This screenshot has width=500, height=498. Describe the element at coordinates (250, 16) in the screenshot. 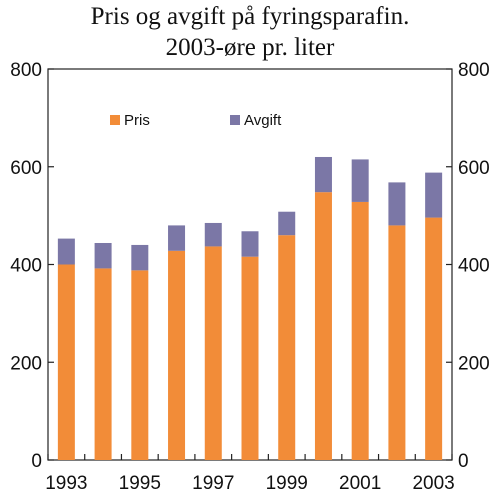

I see `chart-title: Pris og avgift på fyringsparafin.` at that location.